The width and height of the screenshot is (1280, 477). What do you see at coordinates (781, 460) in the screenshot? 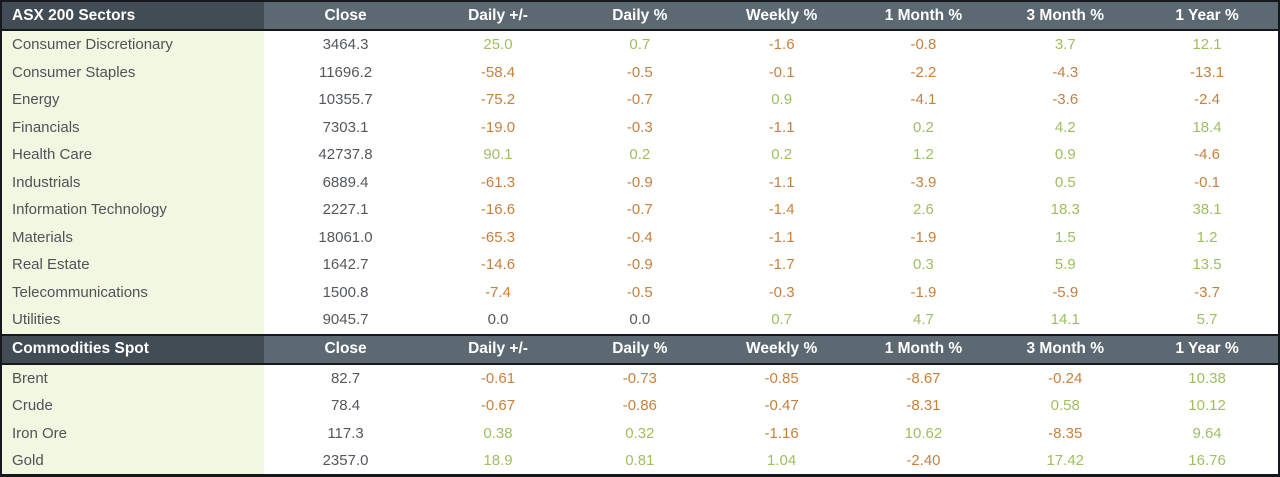
I see `value-cell: 1.04` at bounding box center [781, 460].